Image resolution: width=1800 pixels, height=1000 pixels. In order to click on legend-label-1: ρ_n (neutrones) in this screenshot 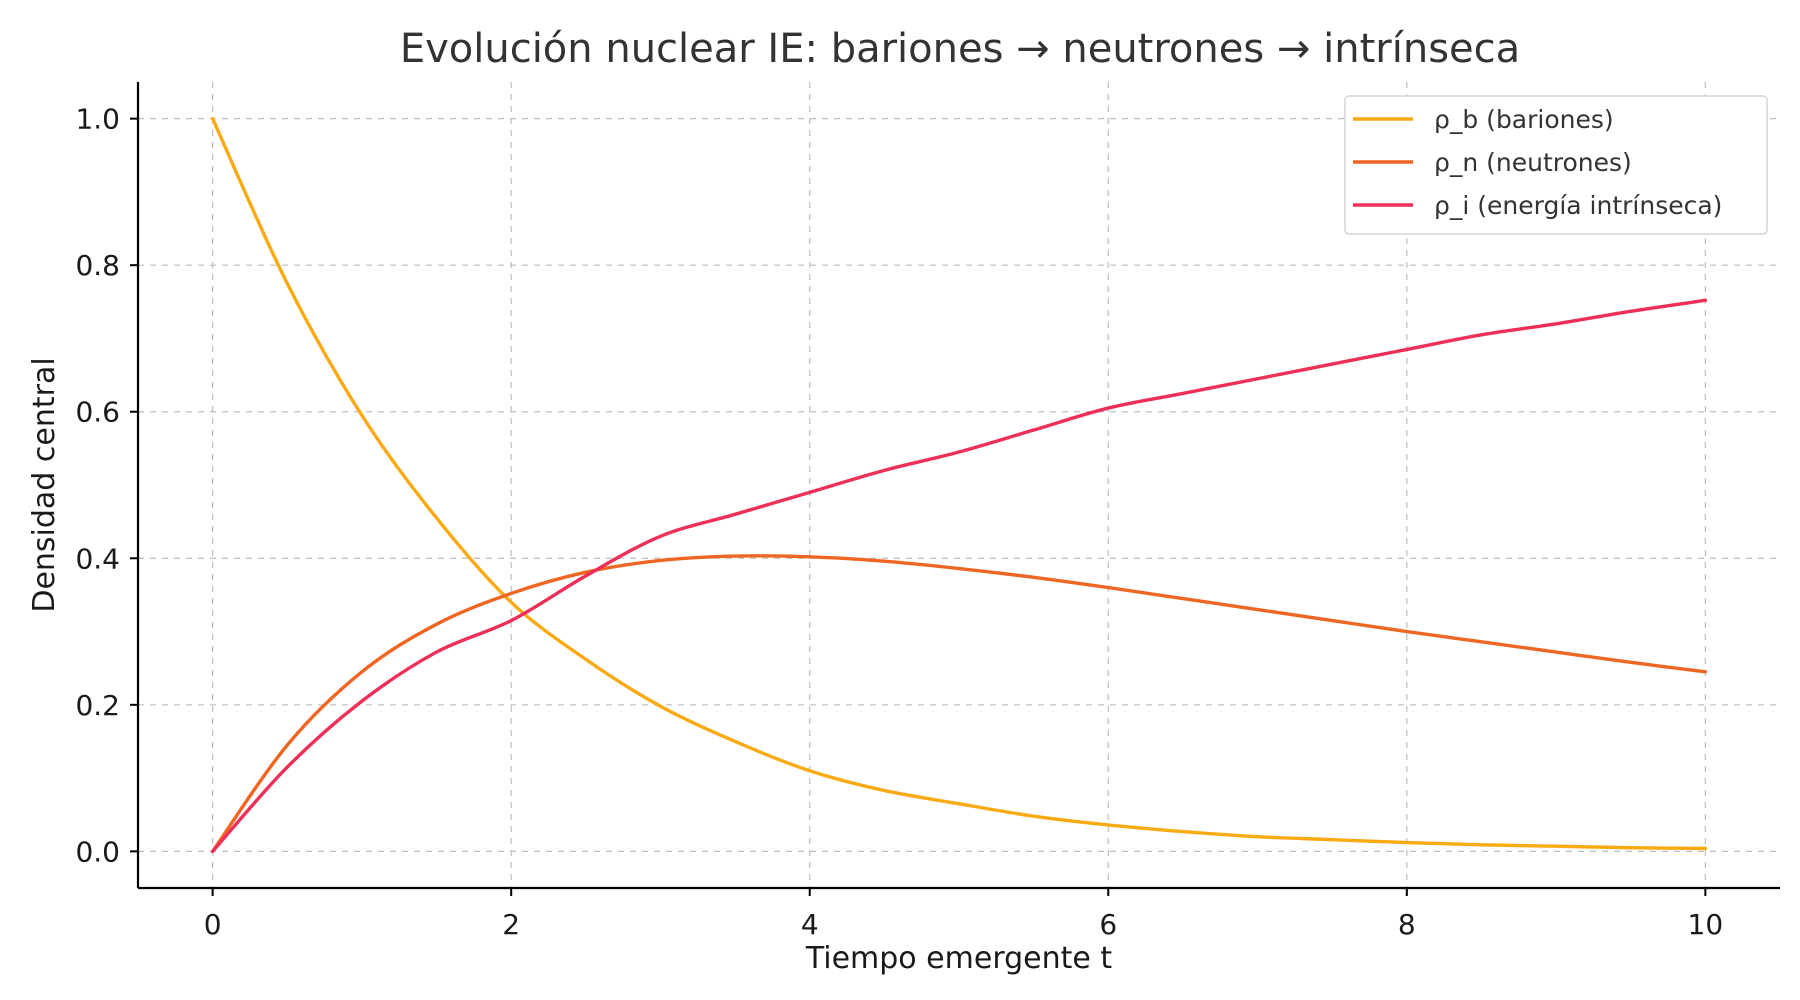, I will do `click(1533, 162)`.